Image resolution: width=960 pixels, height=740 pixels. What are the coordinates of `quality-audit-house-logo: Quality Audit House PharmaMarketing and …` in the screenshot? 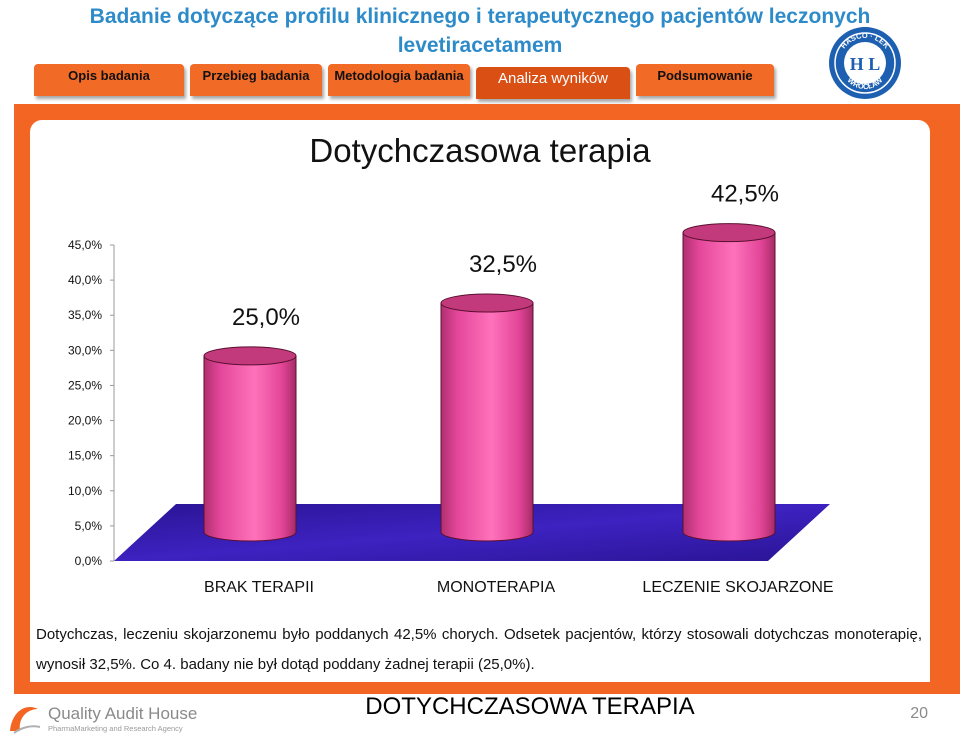 It's located at (103, 719).